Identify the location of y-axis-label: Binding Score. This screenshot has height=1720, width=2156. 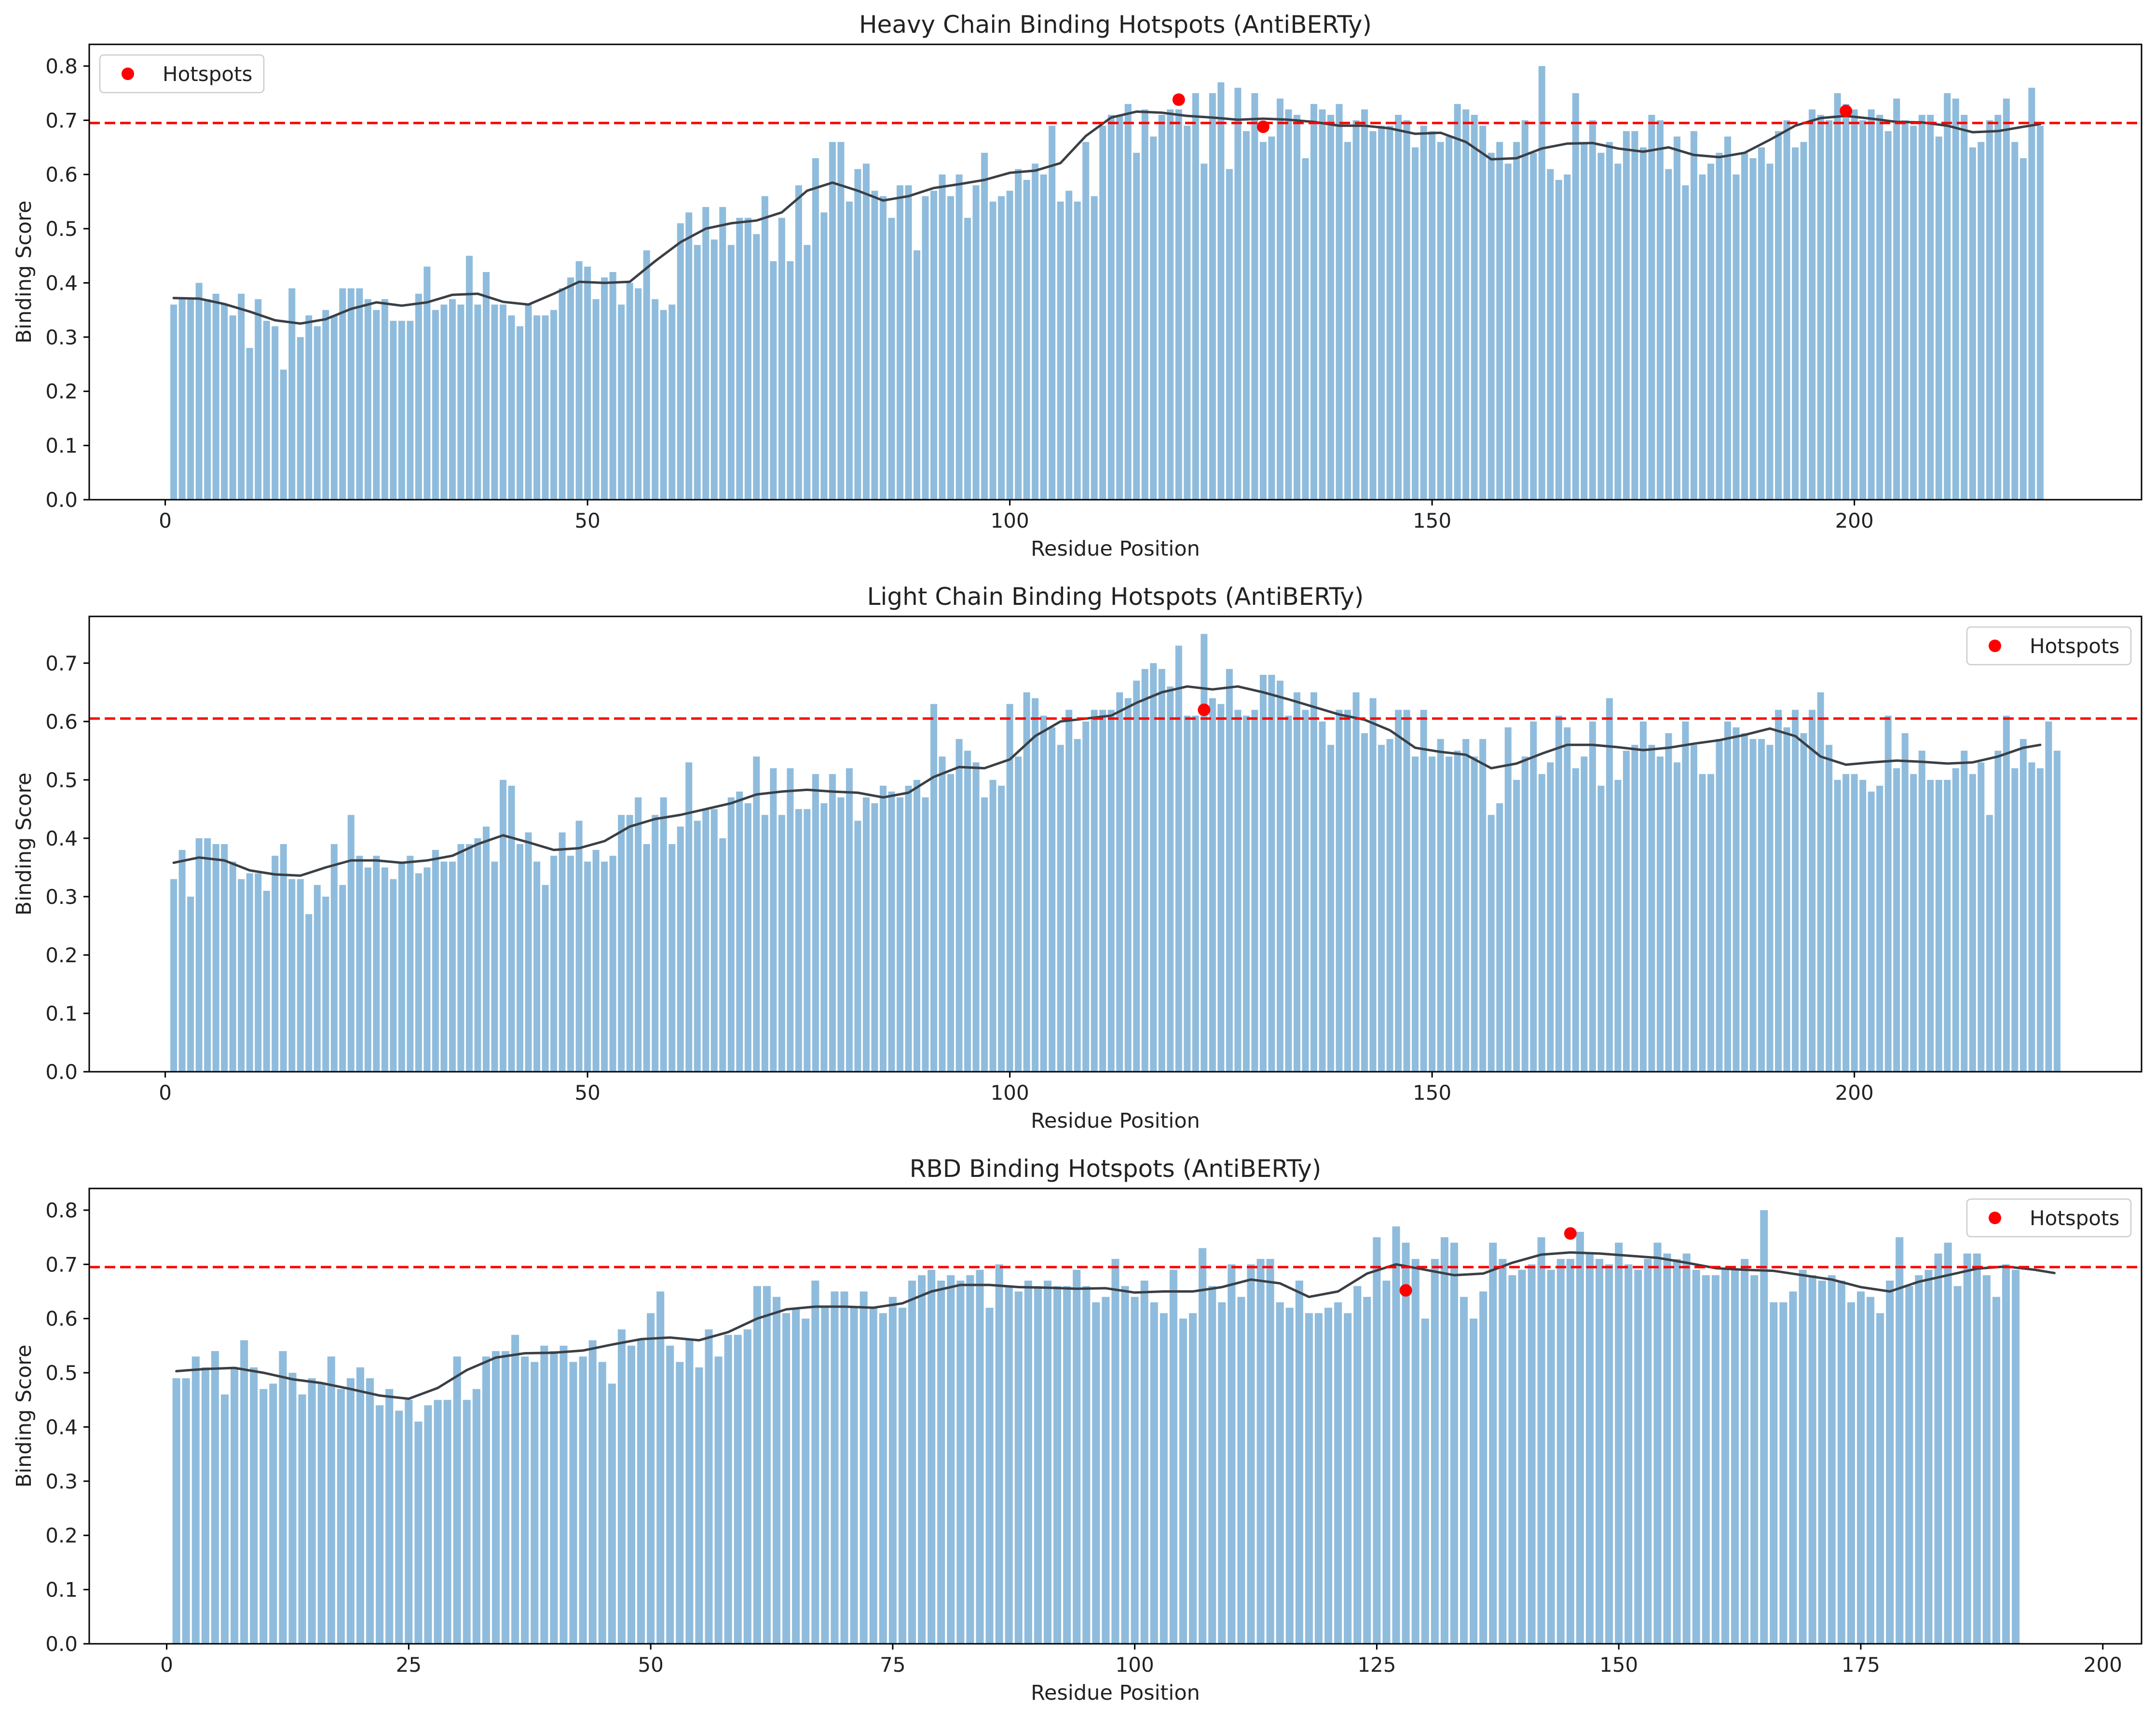
(24, 1416).